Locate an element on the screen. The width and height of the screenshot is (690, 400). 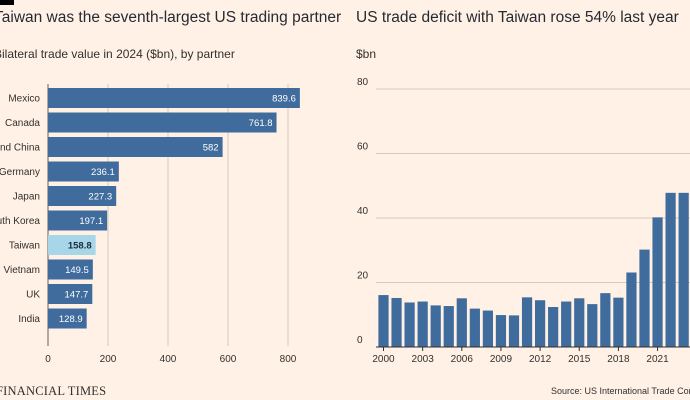
category-label: Vietnam is located at coordinates (21, 270).